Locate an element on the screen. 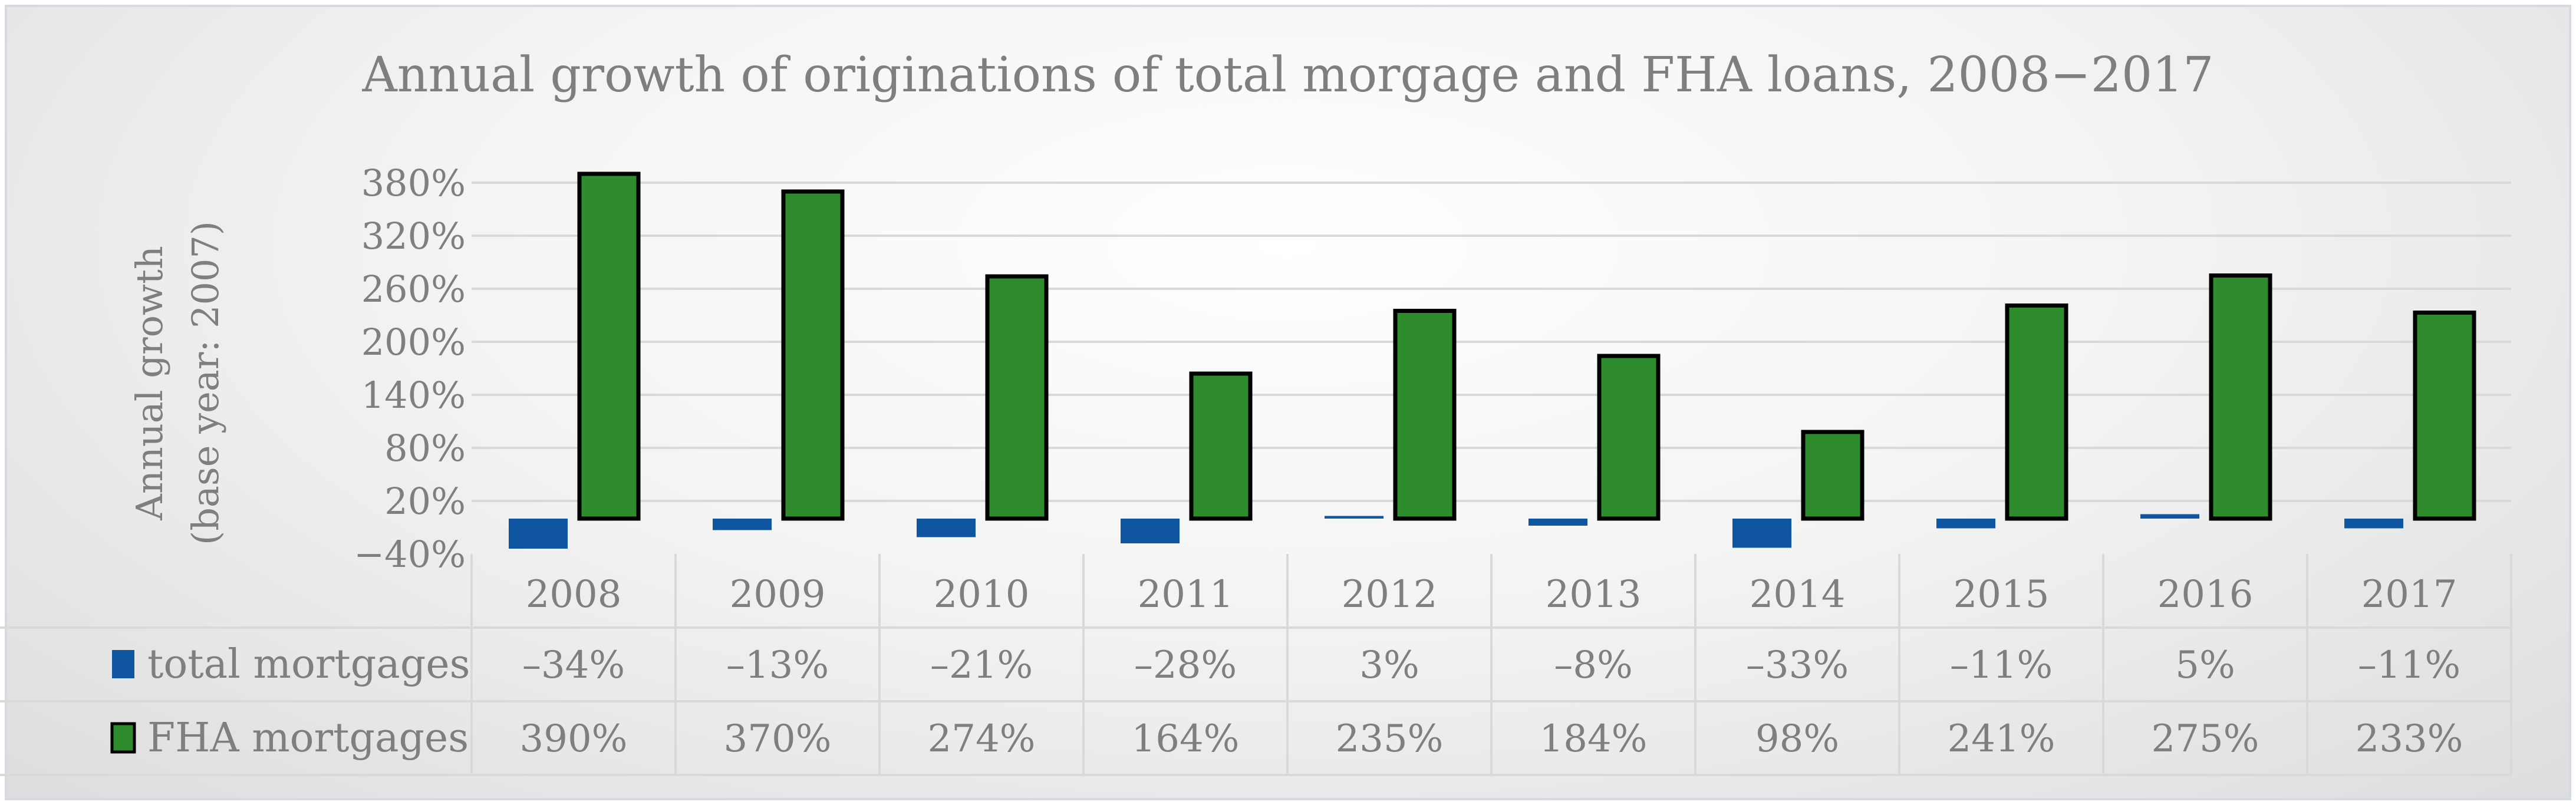 This screenshot has width=2576, height=805. y-axis-title-line1: Annual growth is located at coordinates (149, 383).